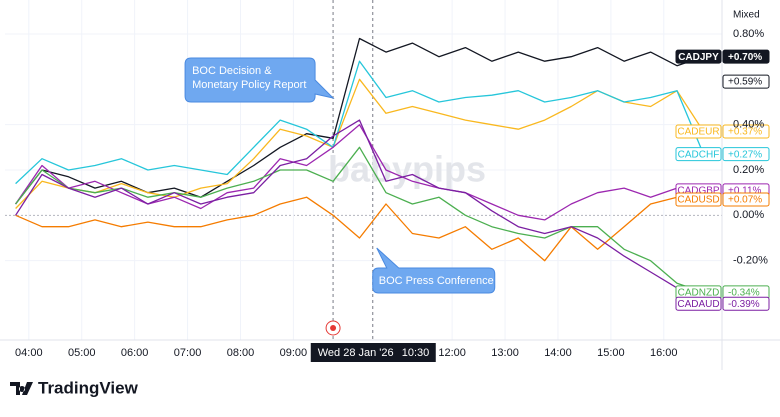 The height and width of the screenshot is (417, 780). I want to click on series-badge-name: CADAUD, so click(698, 304).